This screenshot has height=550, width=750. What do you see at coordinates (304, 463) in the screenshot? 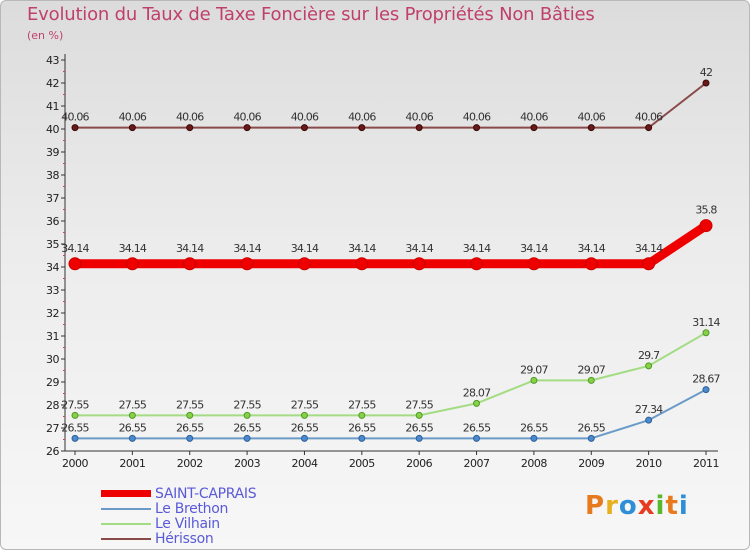
I see `x-tick-label: 2004` at bounding box center [304, 463].